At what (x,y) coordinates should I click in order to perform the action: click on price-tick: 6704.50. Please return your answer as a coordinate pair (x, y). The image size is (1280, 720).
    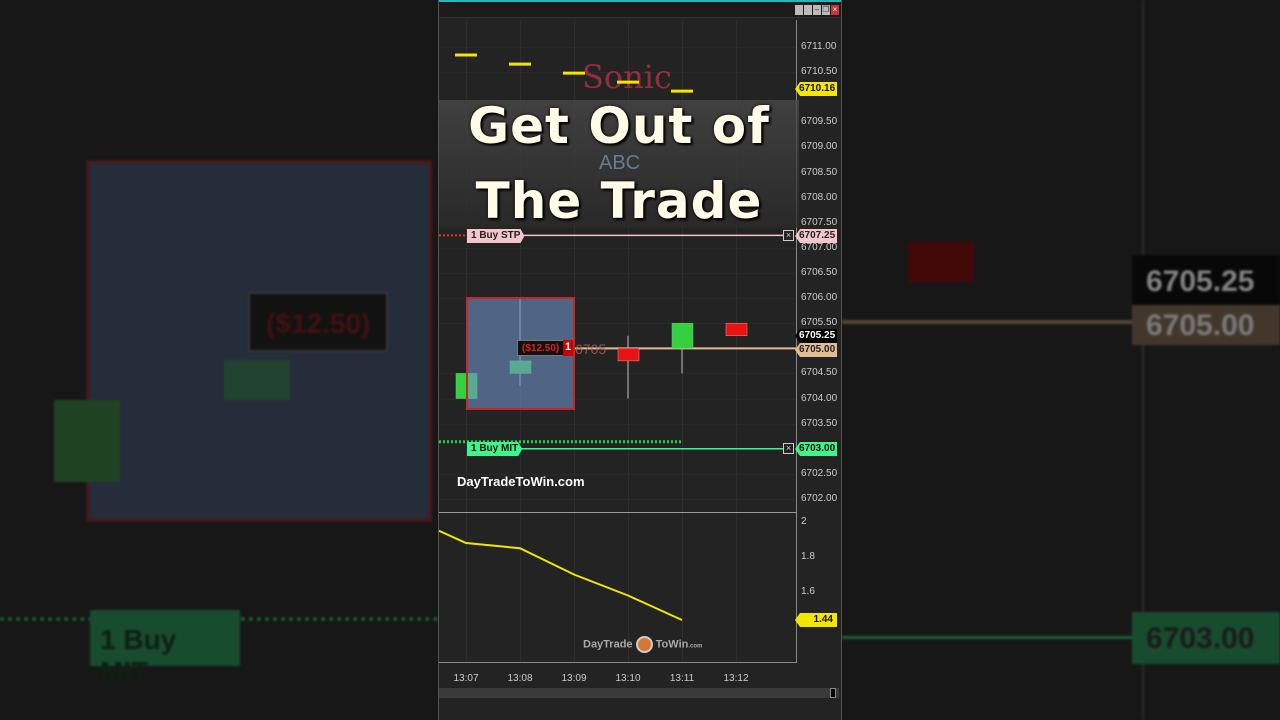
    Looking at the image, I should click on (819, 373).